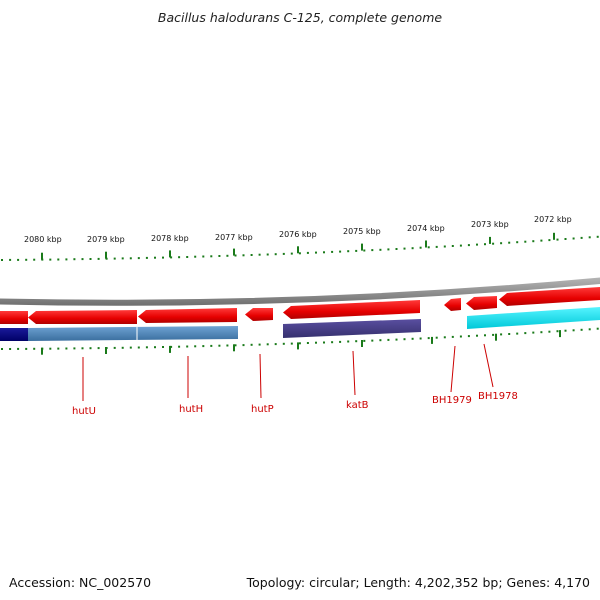 This screenshot has width=600, height=600. I want to click on gene-track-red, so click(300, 305).